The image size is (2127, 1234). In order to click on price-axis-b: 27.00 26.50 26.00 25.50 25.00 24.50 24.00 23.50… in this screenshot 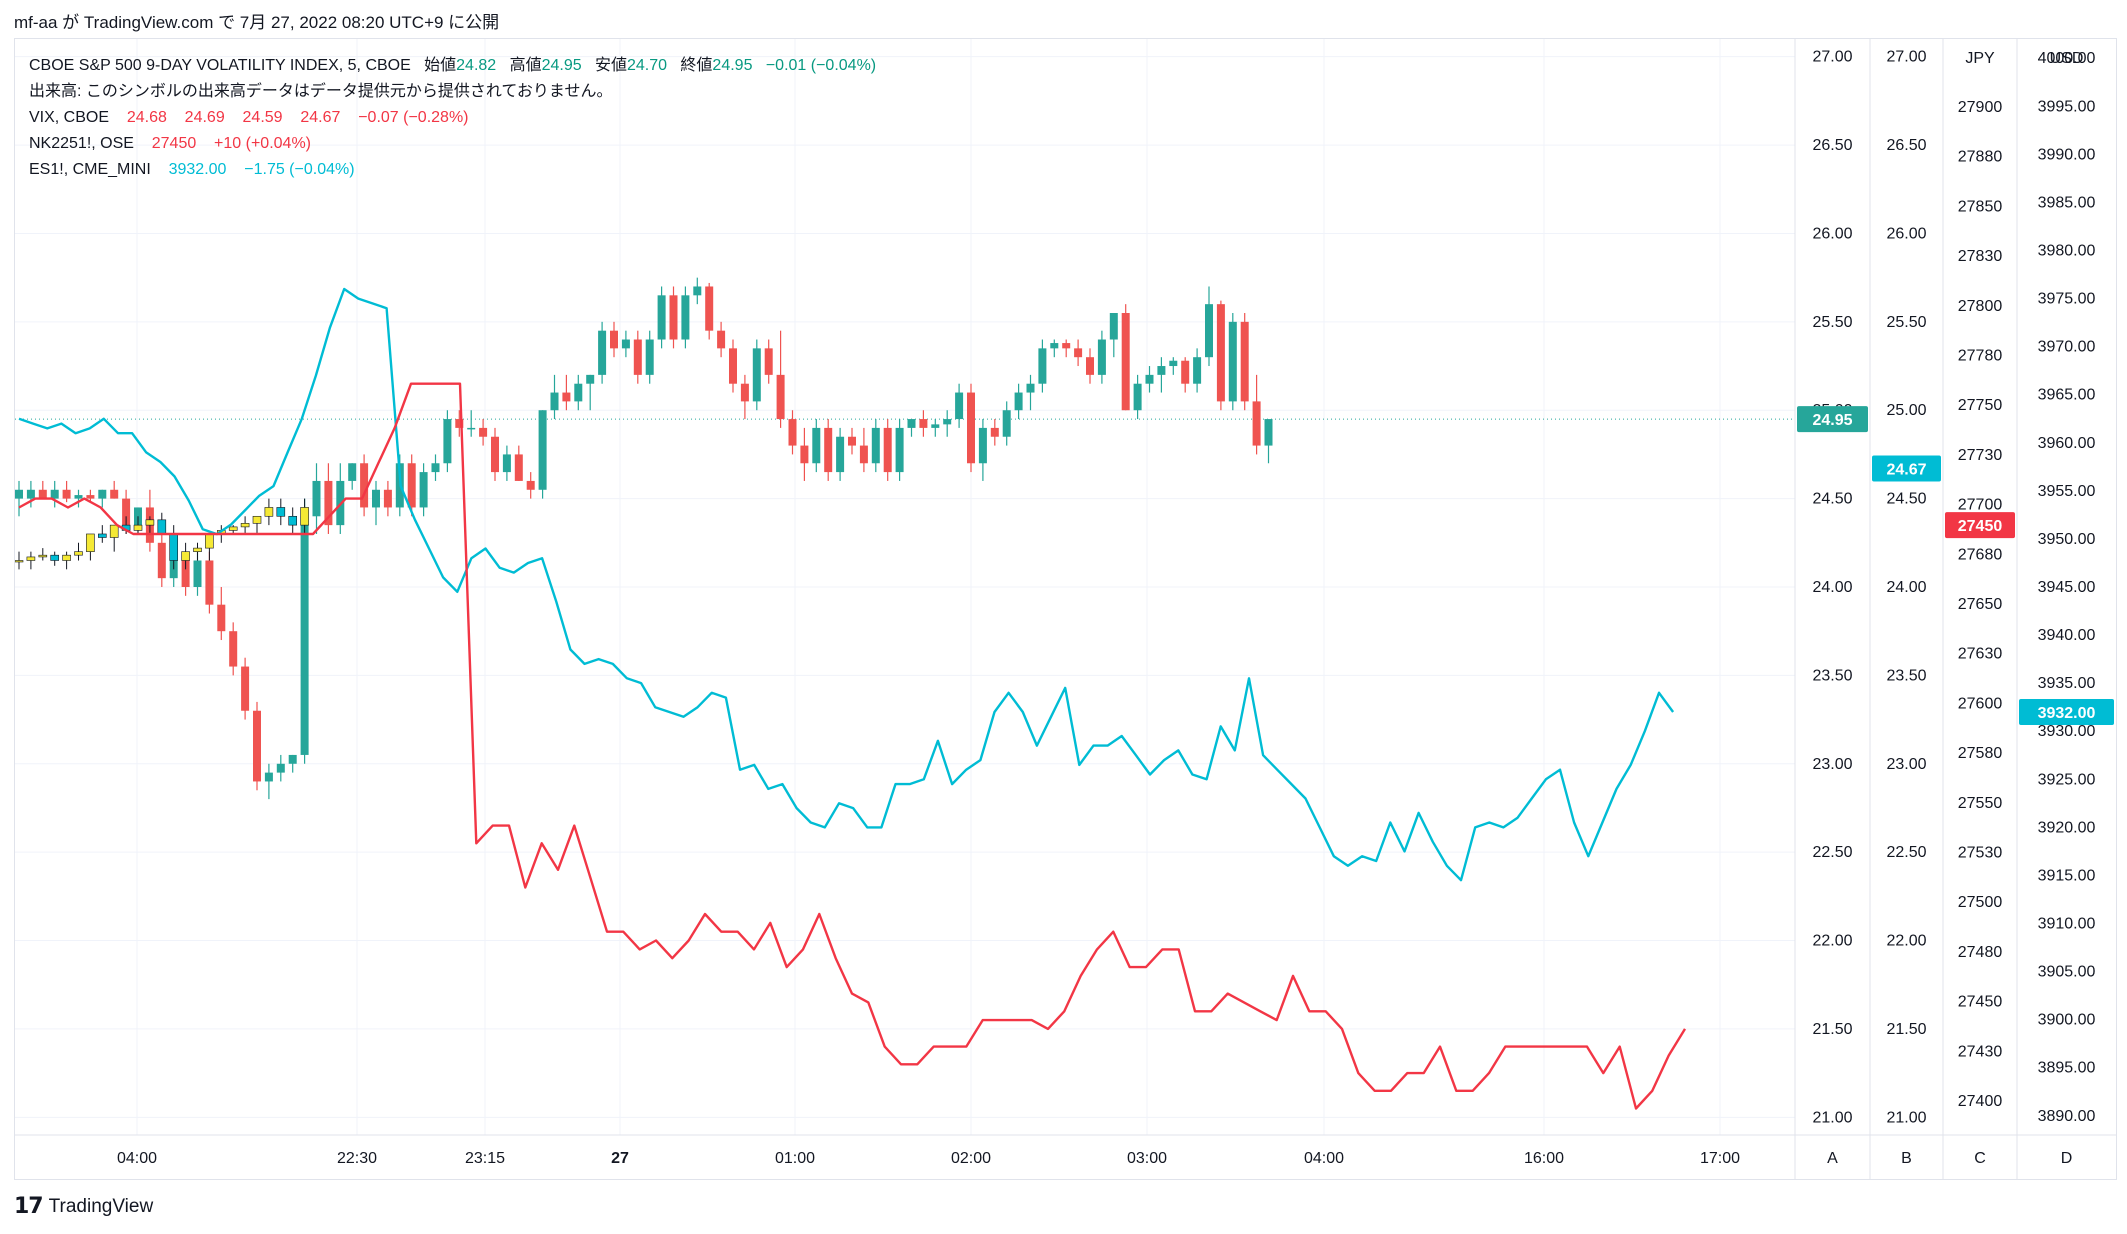, I will do `click(1906, 608)`.